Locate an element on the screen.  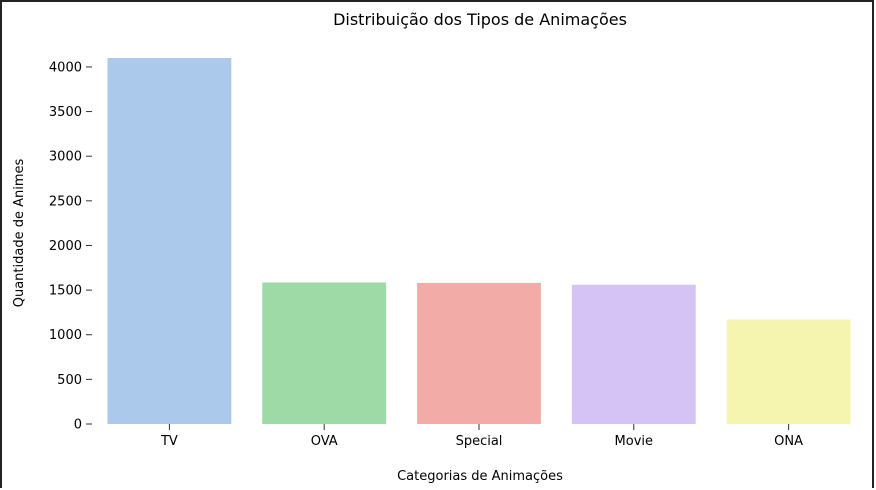
y-tick-label: 4000 is located at coordinates (65, 67).